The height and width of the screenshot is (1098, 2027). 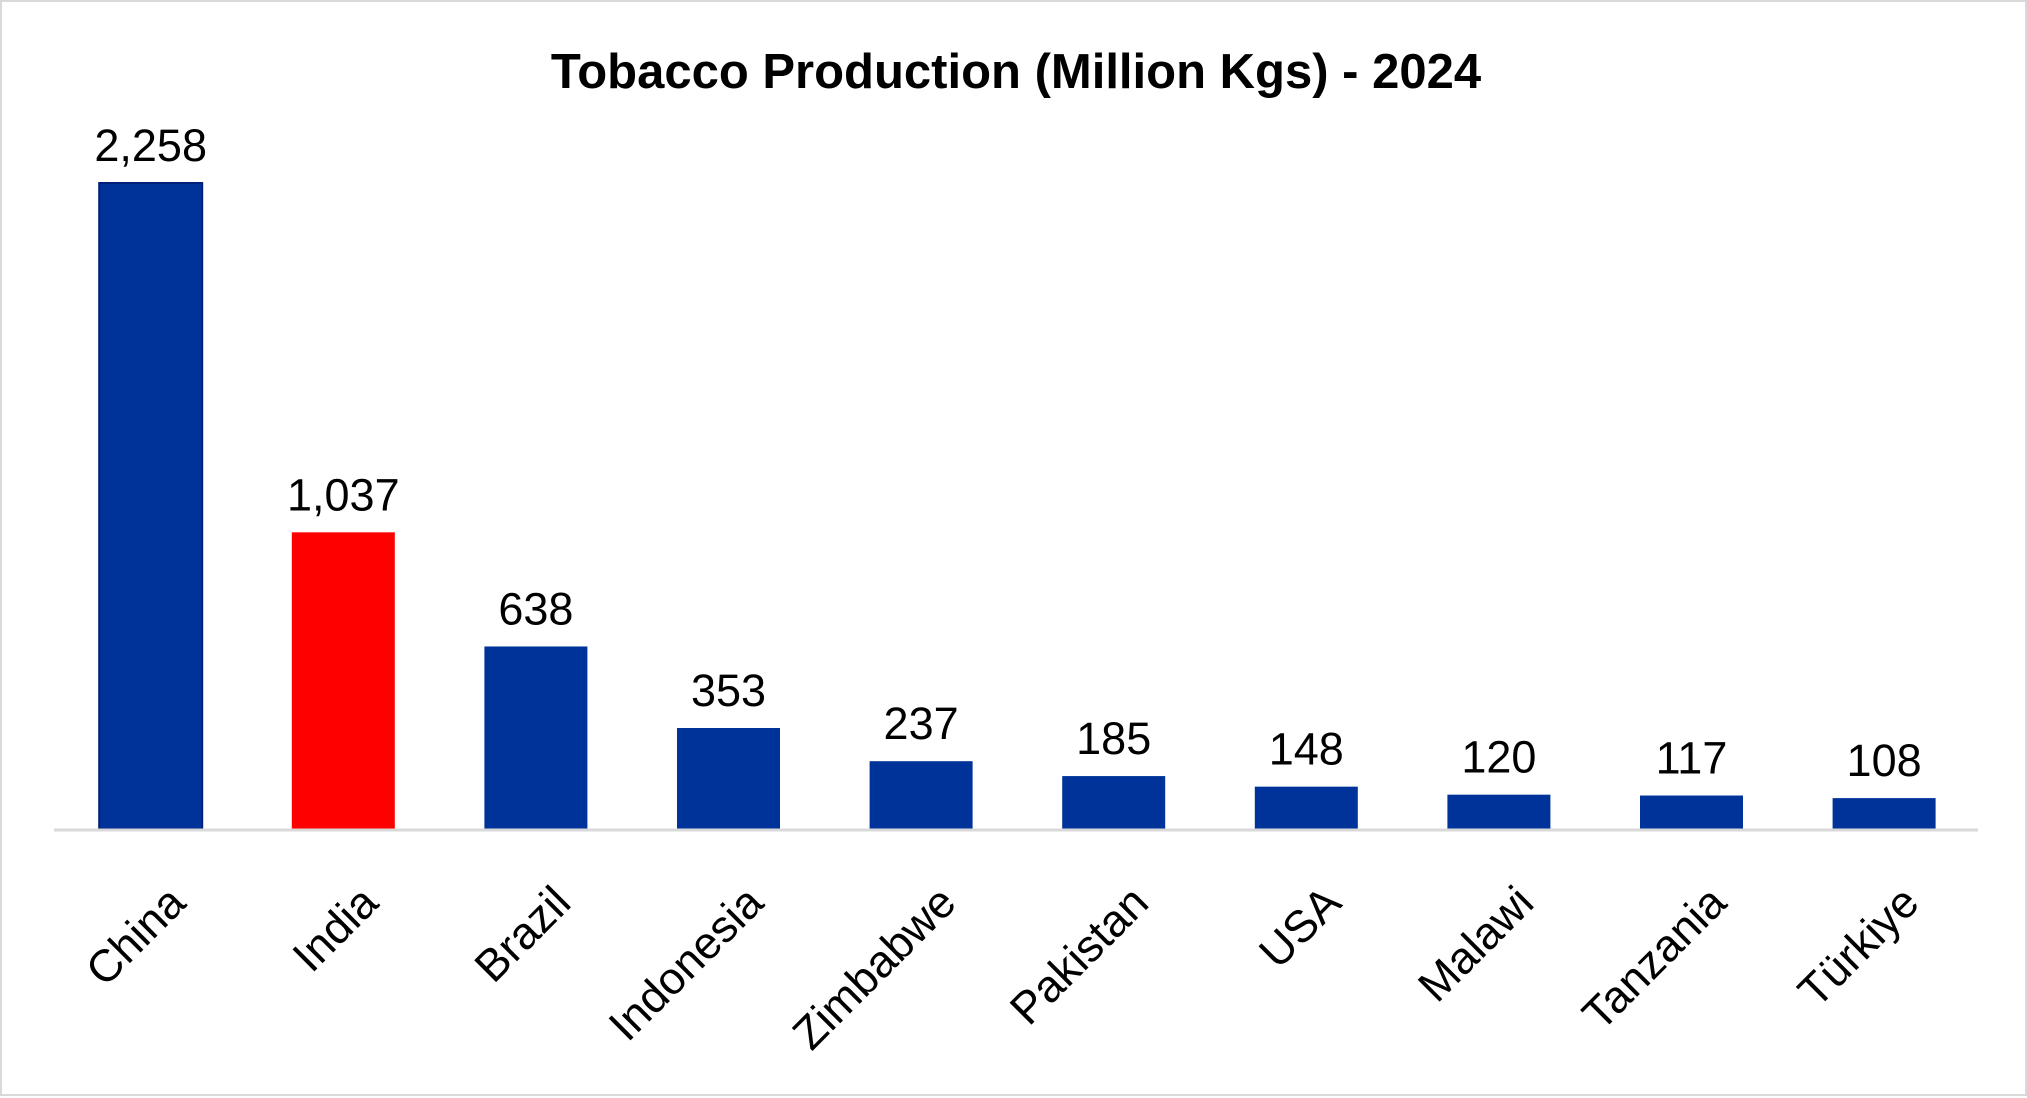 What do you see at coordinates (1858, 946) in the screenshot?
I see `x-tick-label: Türkiye` at bounding box center [1858, 946].